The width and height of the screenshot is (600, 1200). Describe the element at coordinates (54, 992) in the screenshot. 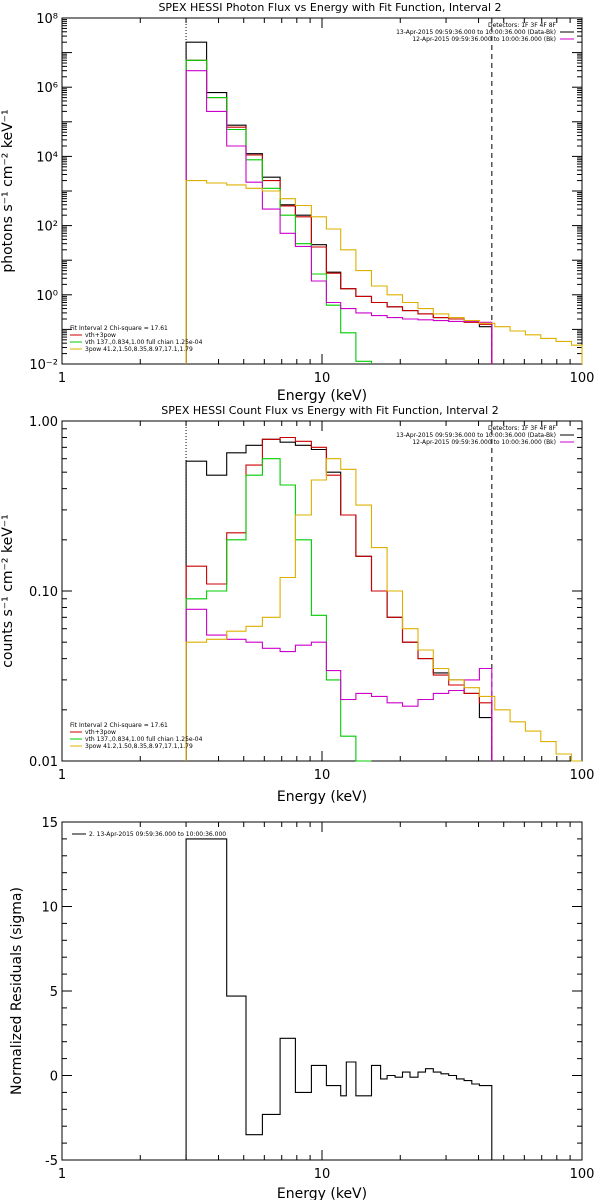

I see `y-tick-label: 5` at that location.